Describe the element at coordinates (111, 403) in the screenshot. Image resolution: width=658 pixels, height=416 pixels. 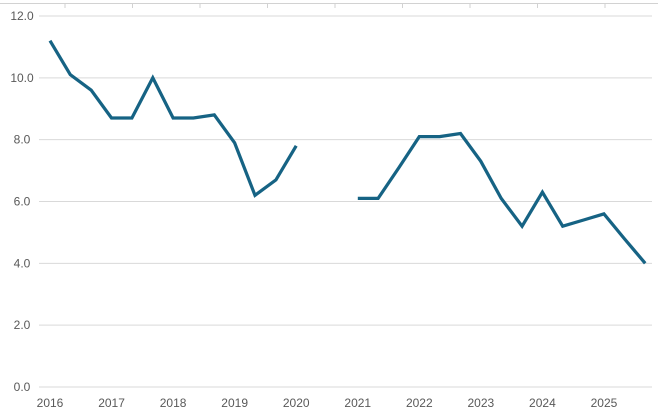
I see `x-axis-tick-label: 2017` at that location.